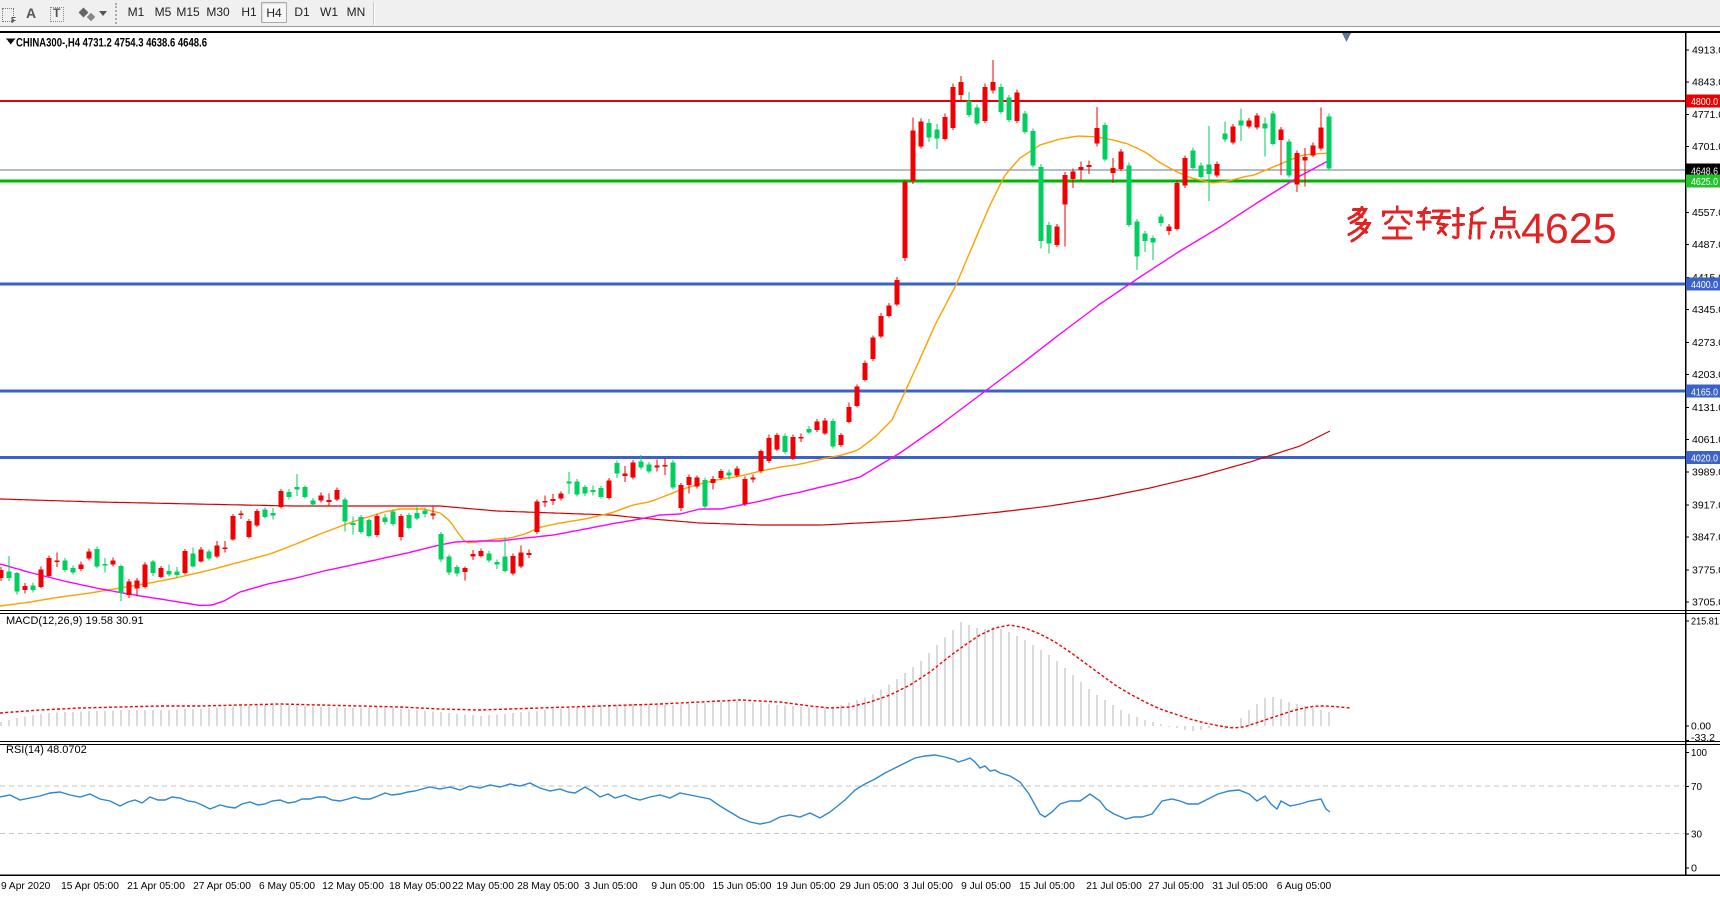  Describe the element at coordinates (1704, 392) in the screenshot. I see `svg-text: 4165.0` at that location.